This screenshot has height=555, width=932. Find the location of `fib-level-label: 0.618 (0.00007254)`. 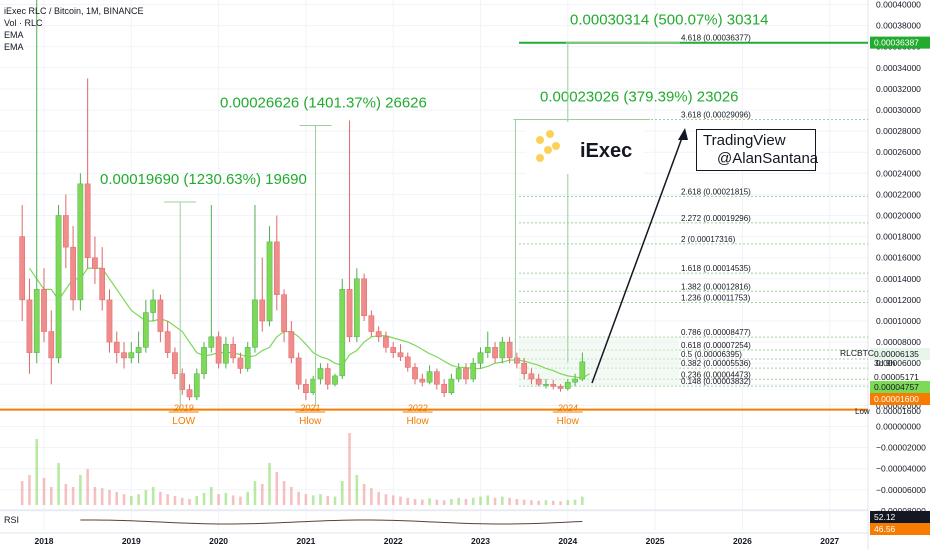

fib-level-label: 0.618 (0.00007254) is located at coordinates (716, 345).